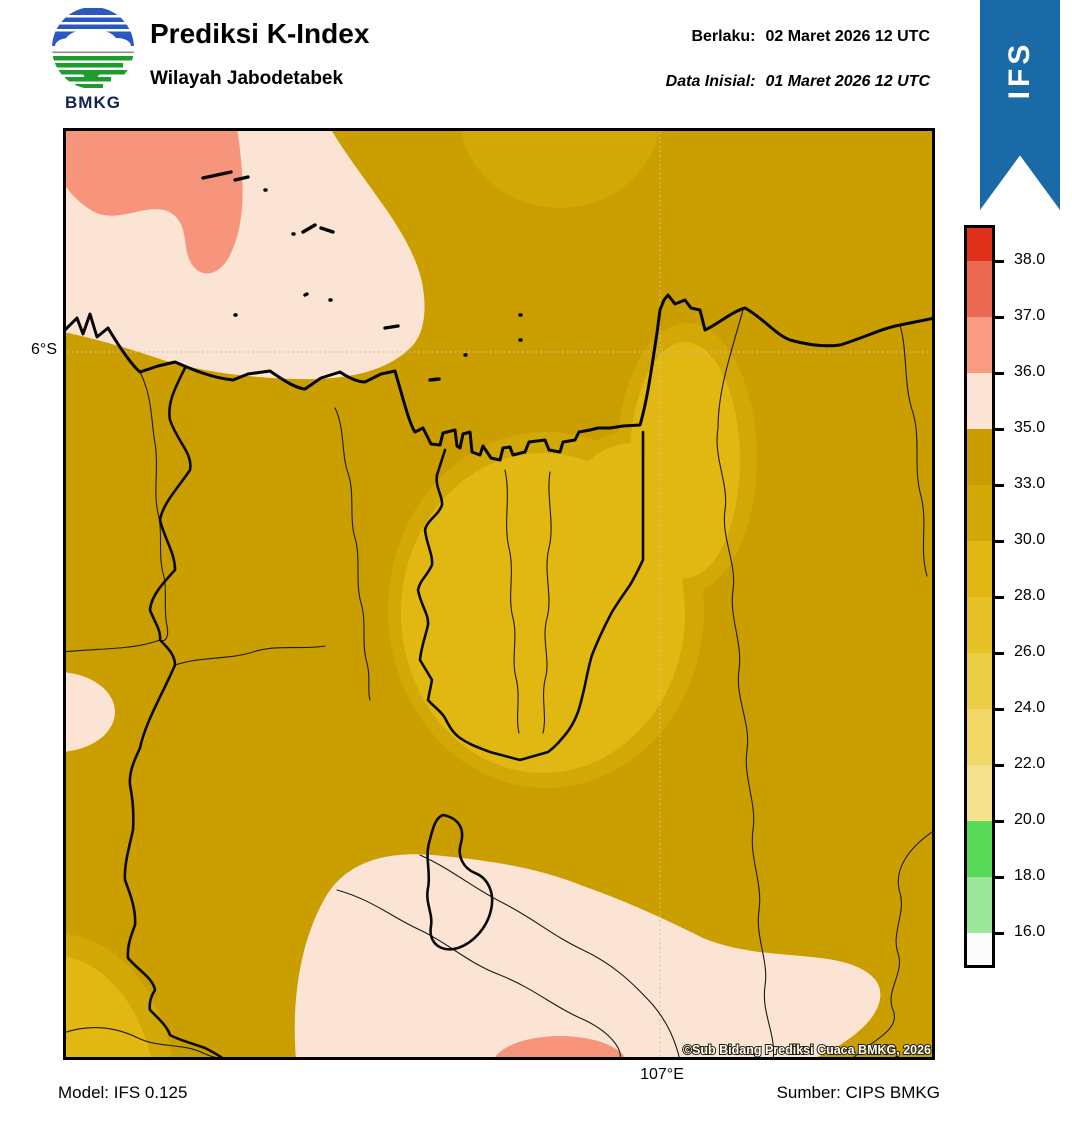 The height and width of the screenshot is (1128, 1072). What do you see at coordinates (44, 349) in the screenshot?
I see `latitude-label: 6°S` at bounding box center [44, 349].